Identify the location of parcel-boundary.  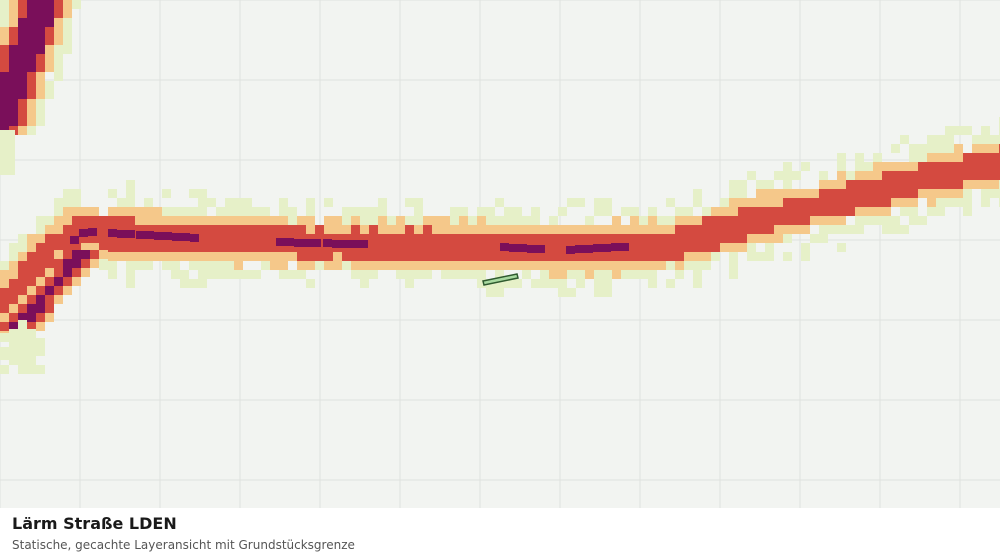
(500, 279).